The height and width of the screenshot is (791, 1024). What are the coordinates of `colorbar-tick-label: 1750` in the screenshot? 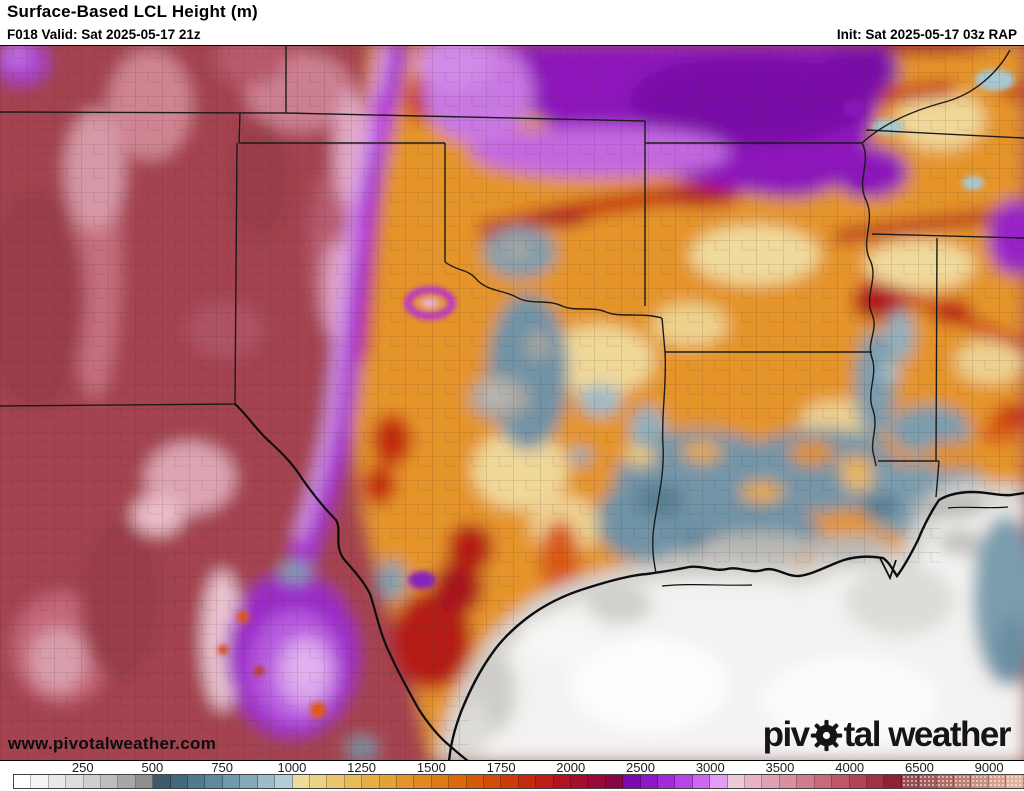 It's located at (501, 767).